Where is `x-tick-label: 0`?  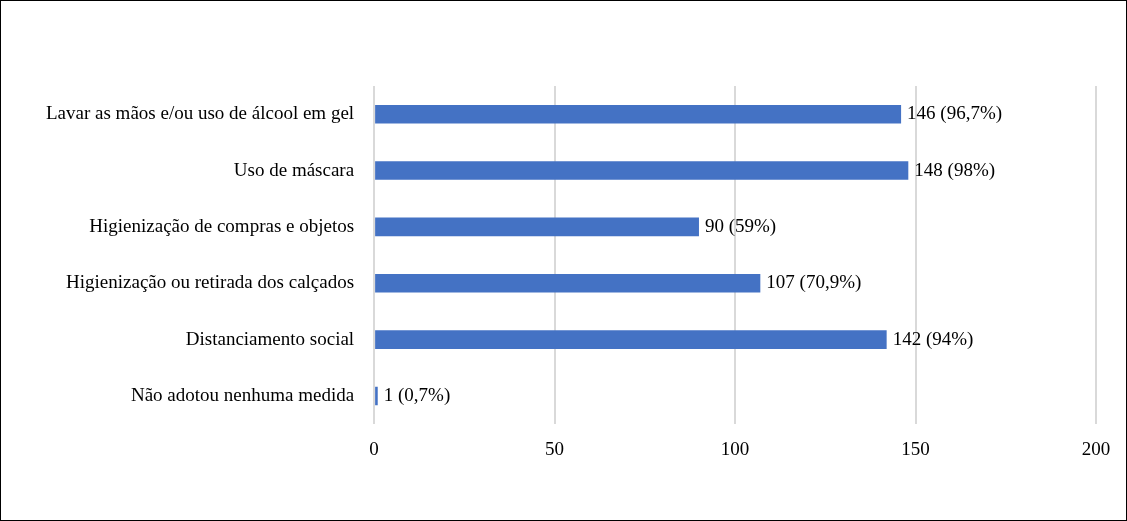
x-tick-label: 0 is located at coordinates (374, 448).